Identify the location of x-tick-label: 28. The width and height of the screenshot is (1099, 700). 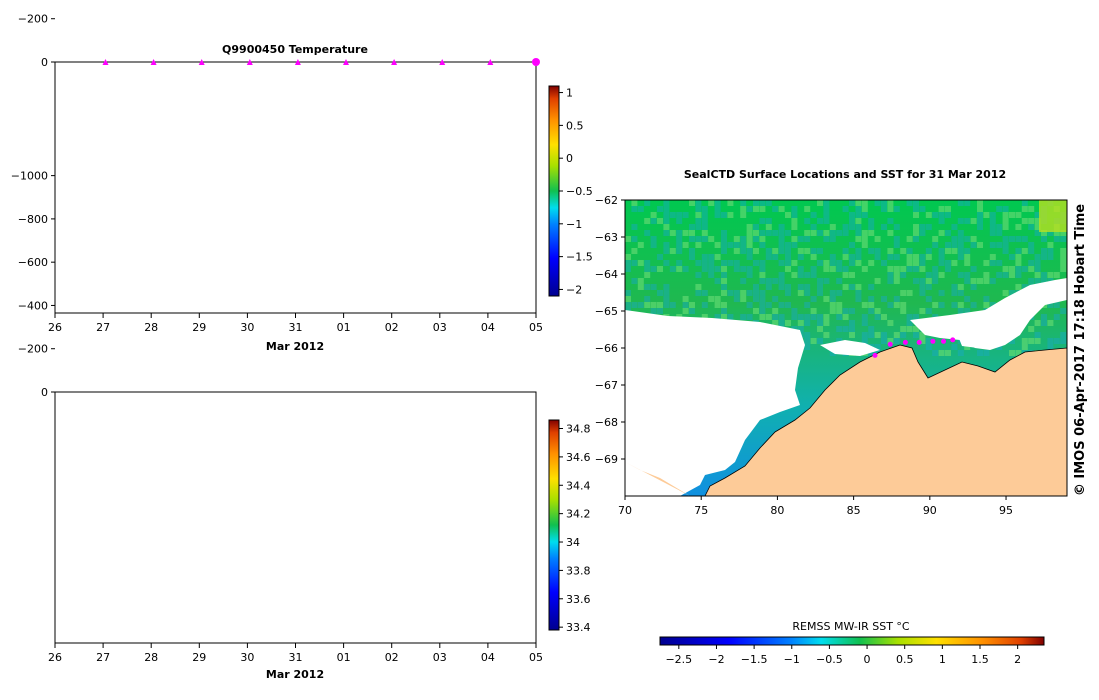
(151, 657).